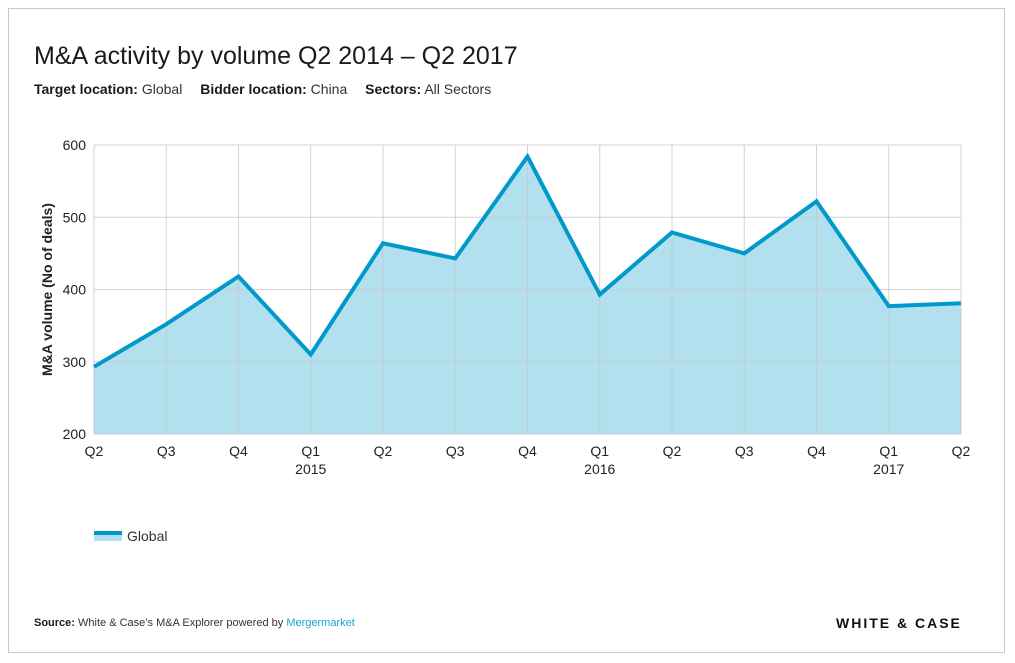  What do you see at coordinates (888, 469) in the screenshot?
I see `x-year-label: 2017` at bounding box center [888, 469].